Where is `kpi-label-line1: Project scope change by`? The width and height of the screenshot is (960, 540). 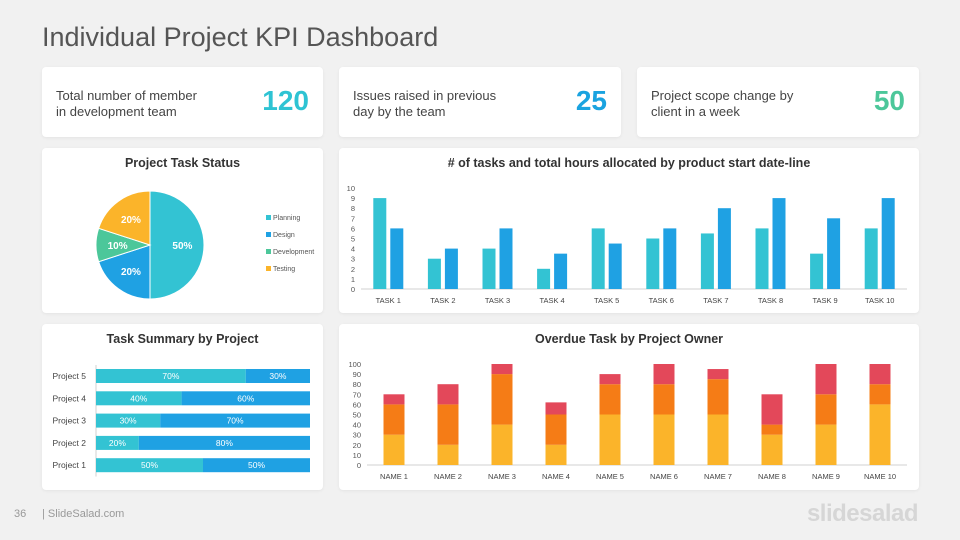 kpi-label-line1: Project scope change by is located at coordinates (722, 95).